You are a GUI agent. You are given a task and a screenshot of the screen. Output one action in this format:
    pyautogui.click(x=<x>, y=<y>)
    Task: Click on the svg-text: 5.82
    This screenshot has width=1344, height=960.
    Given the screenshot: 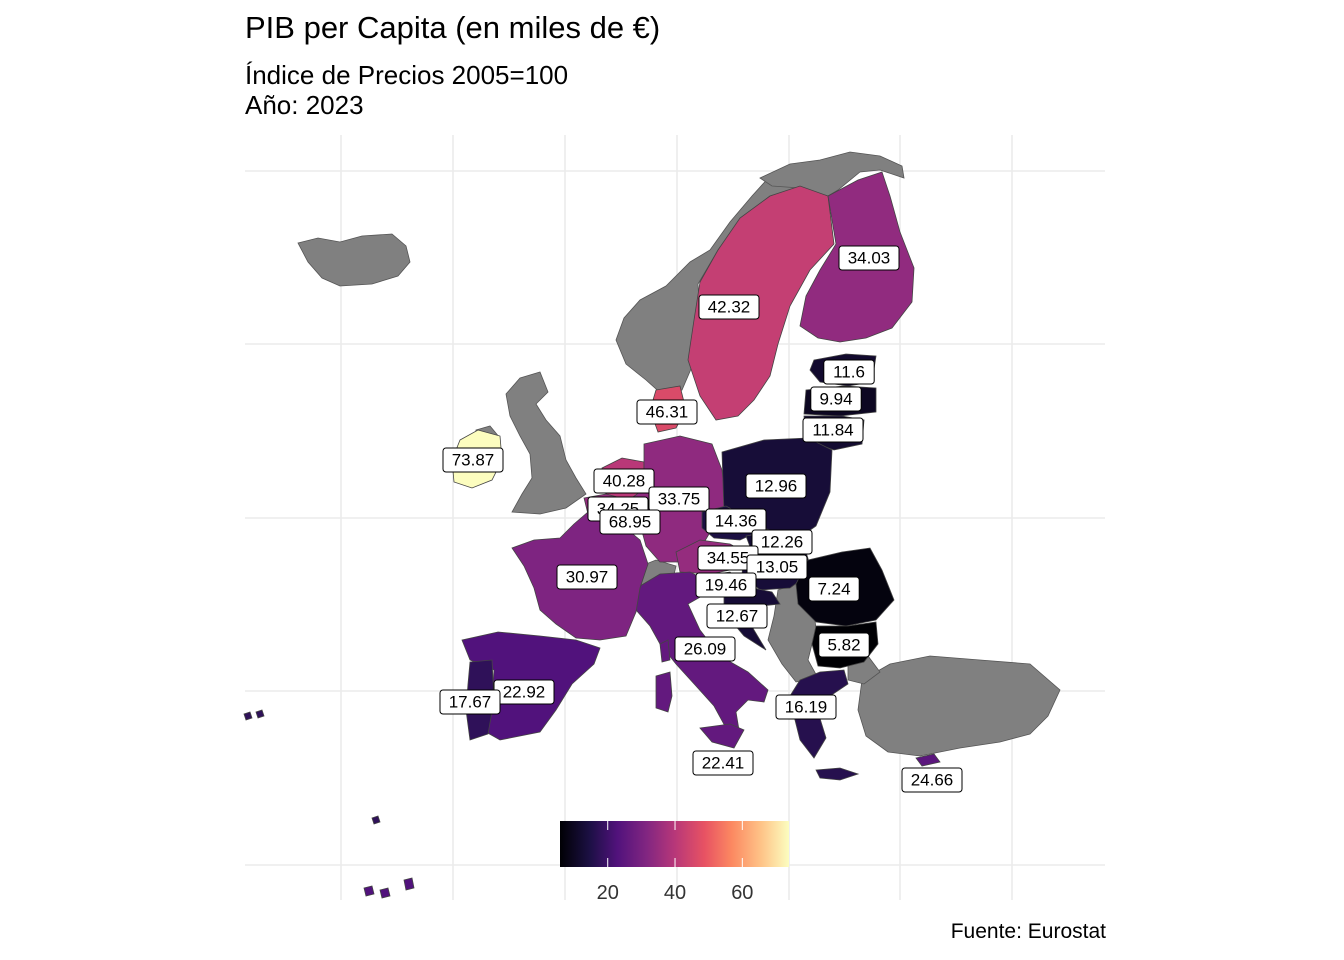 What is the action you would take?
    pyautogui.click(x=843, y=645)
    